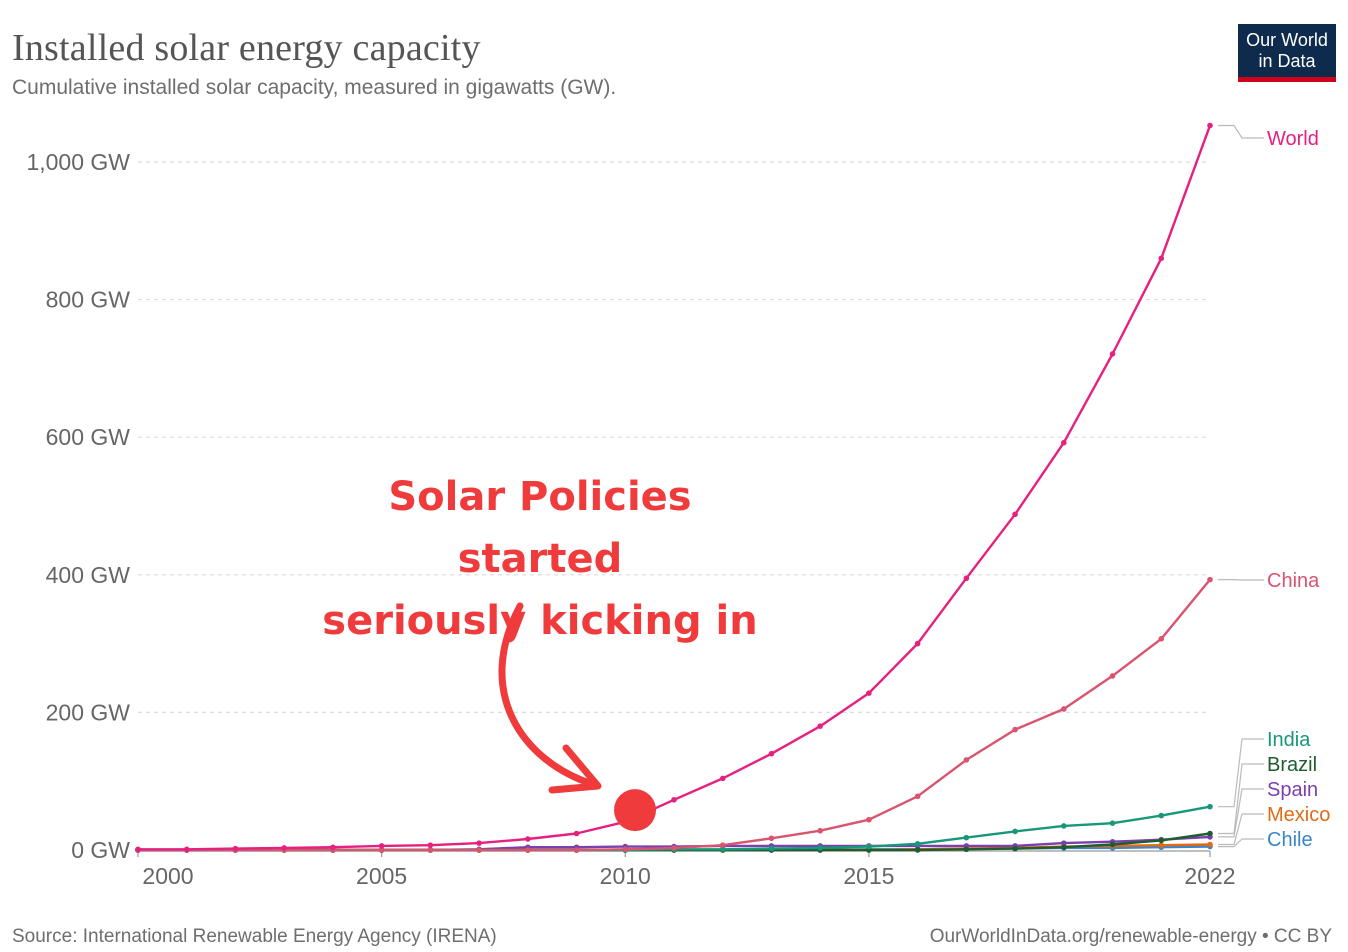  What do you see at coordinates (88, 575) in the screenshot?
I see `y-tick-label: 400 GW` at bounding box center [88, 575].